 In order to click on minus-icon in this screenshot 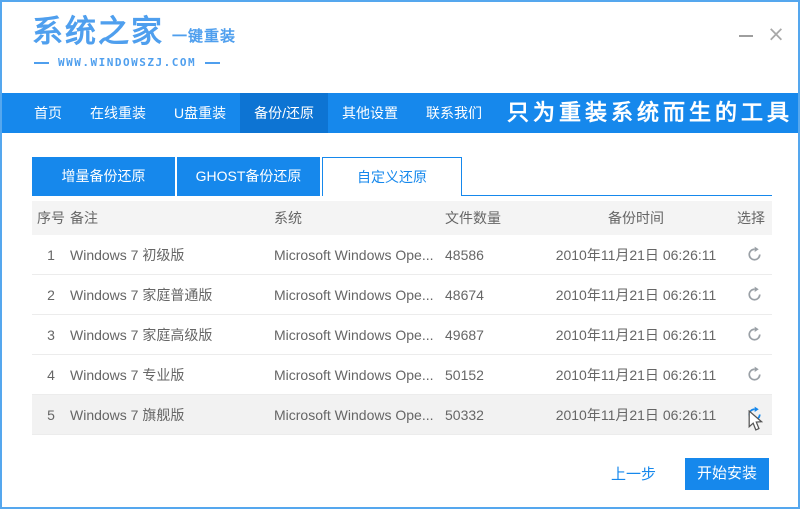, I will do `click(746, 36)`.